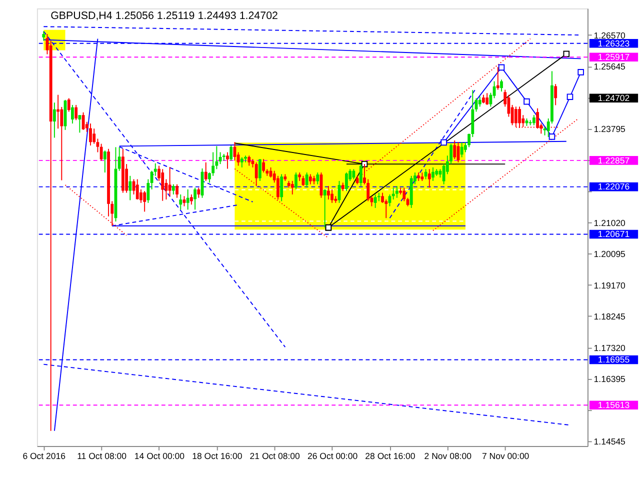  What do you see at coordinates (610, 223) in the screenshot?
I see `y-tick-label: 1.21020` at bounding box center [610, 223].